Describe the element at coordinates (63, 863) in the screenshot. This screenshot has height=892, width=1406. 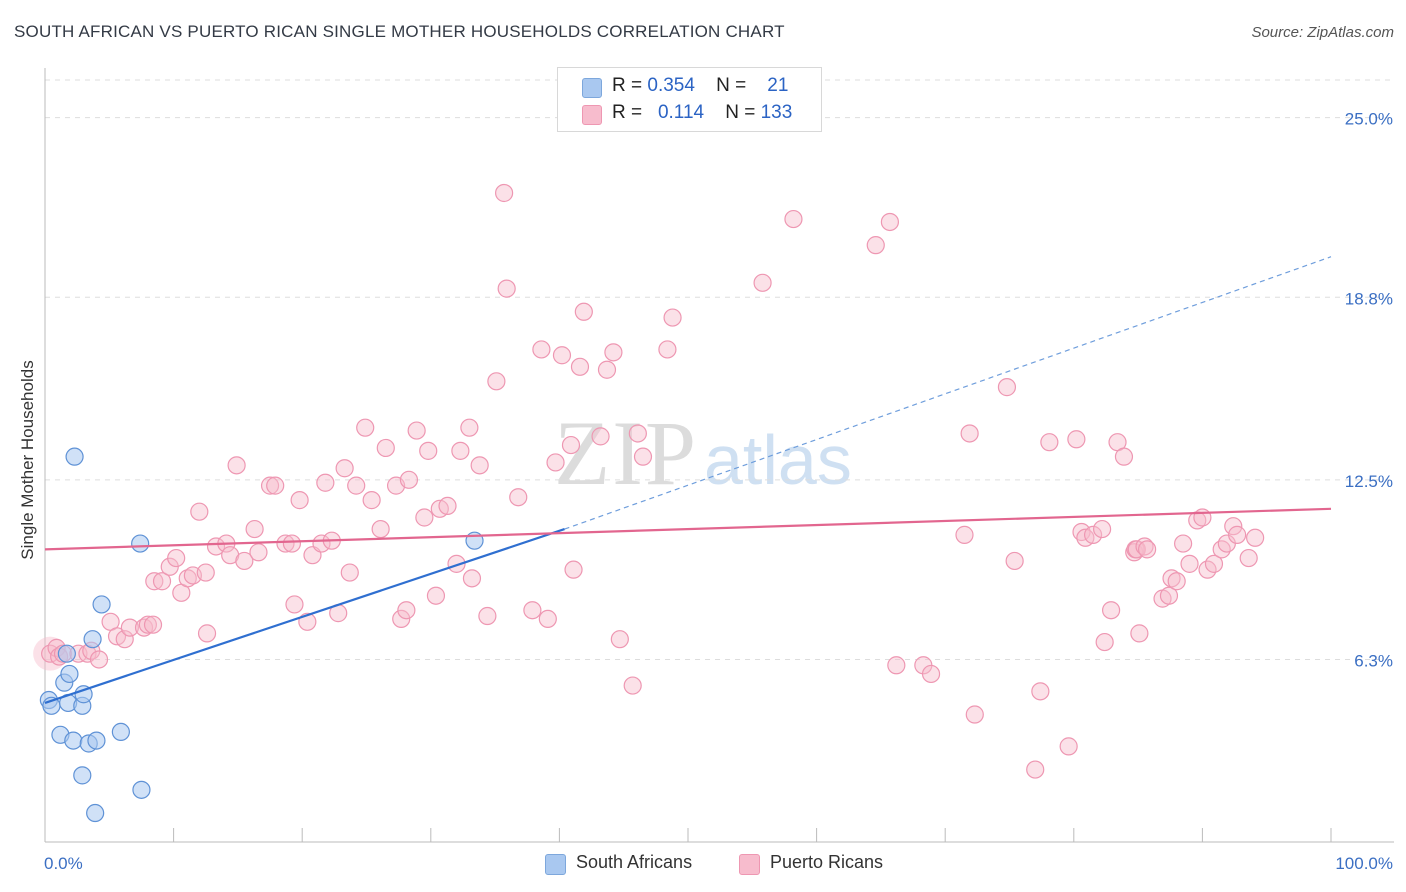
I see `x-tick-label-min: 0.0%` at that location.